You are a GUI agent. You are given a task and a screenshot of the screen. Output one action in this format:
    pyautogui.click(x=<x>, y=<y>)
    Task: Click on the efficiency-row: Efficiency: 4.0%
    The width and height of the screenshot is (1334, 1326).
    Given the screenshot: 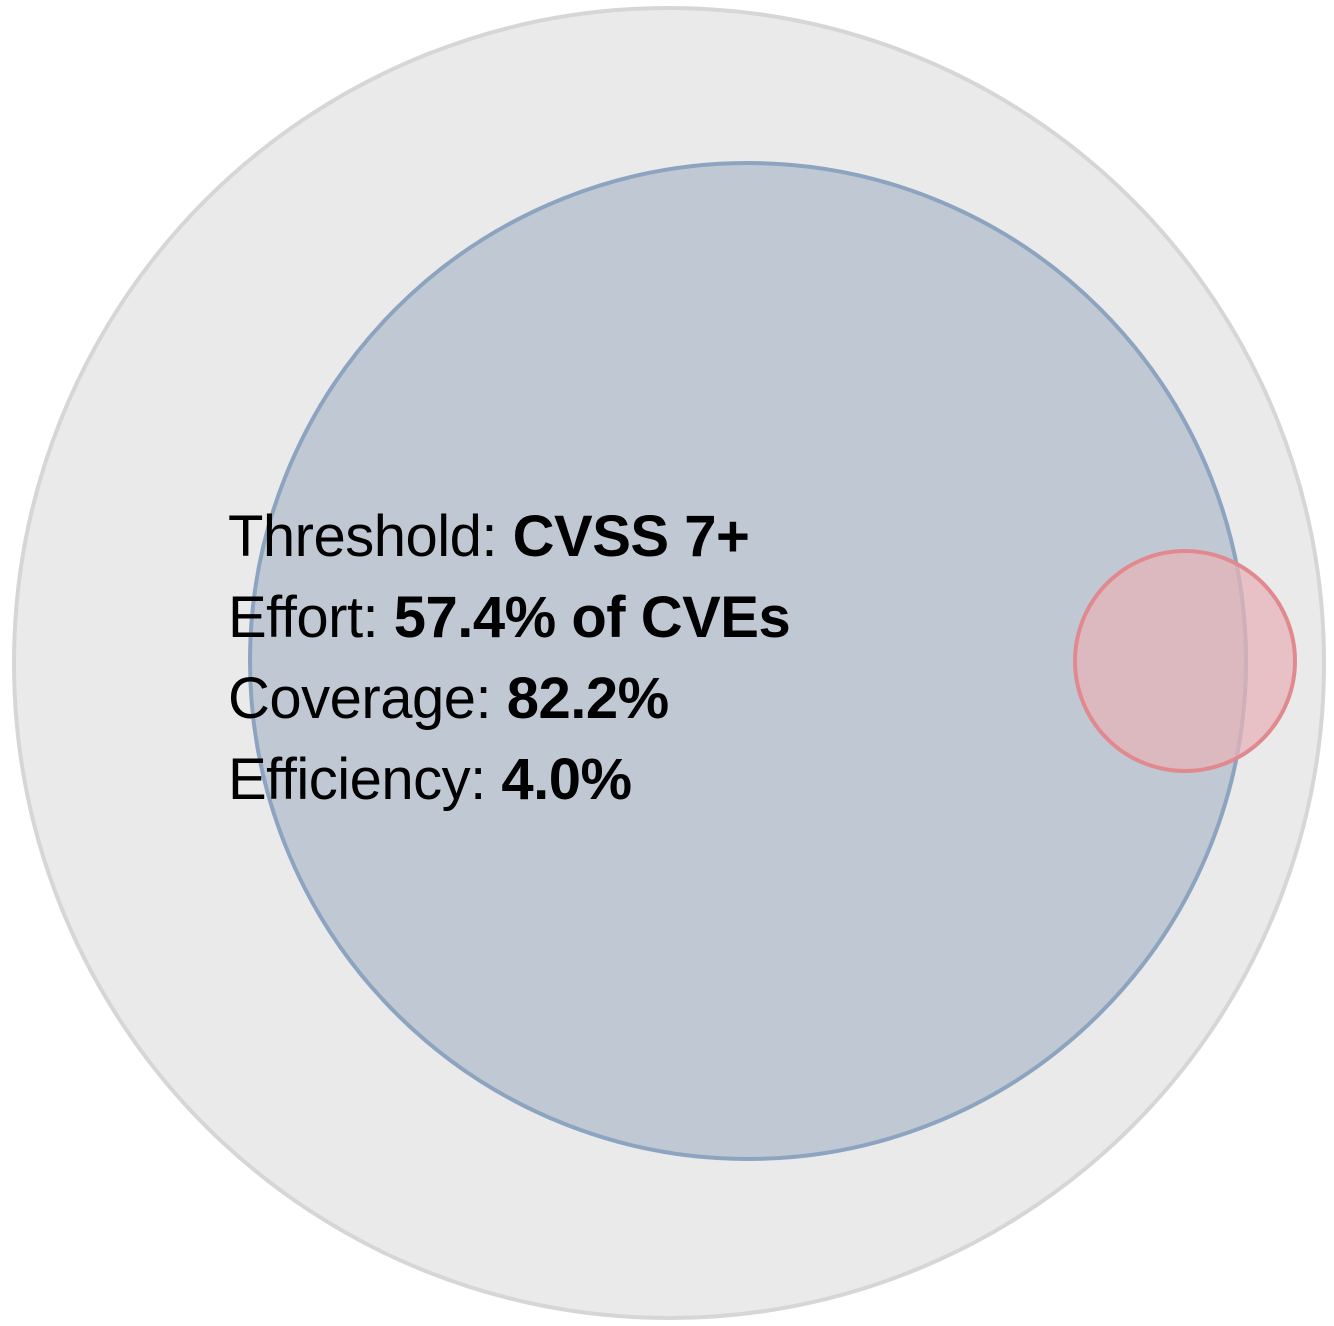 What is the action you would take?
    pyautogui.click(x=509, y=779)
    